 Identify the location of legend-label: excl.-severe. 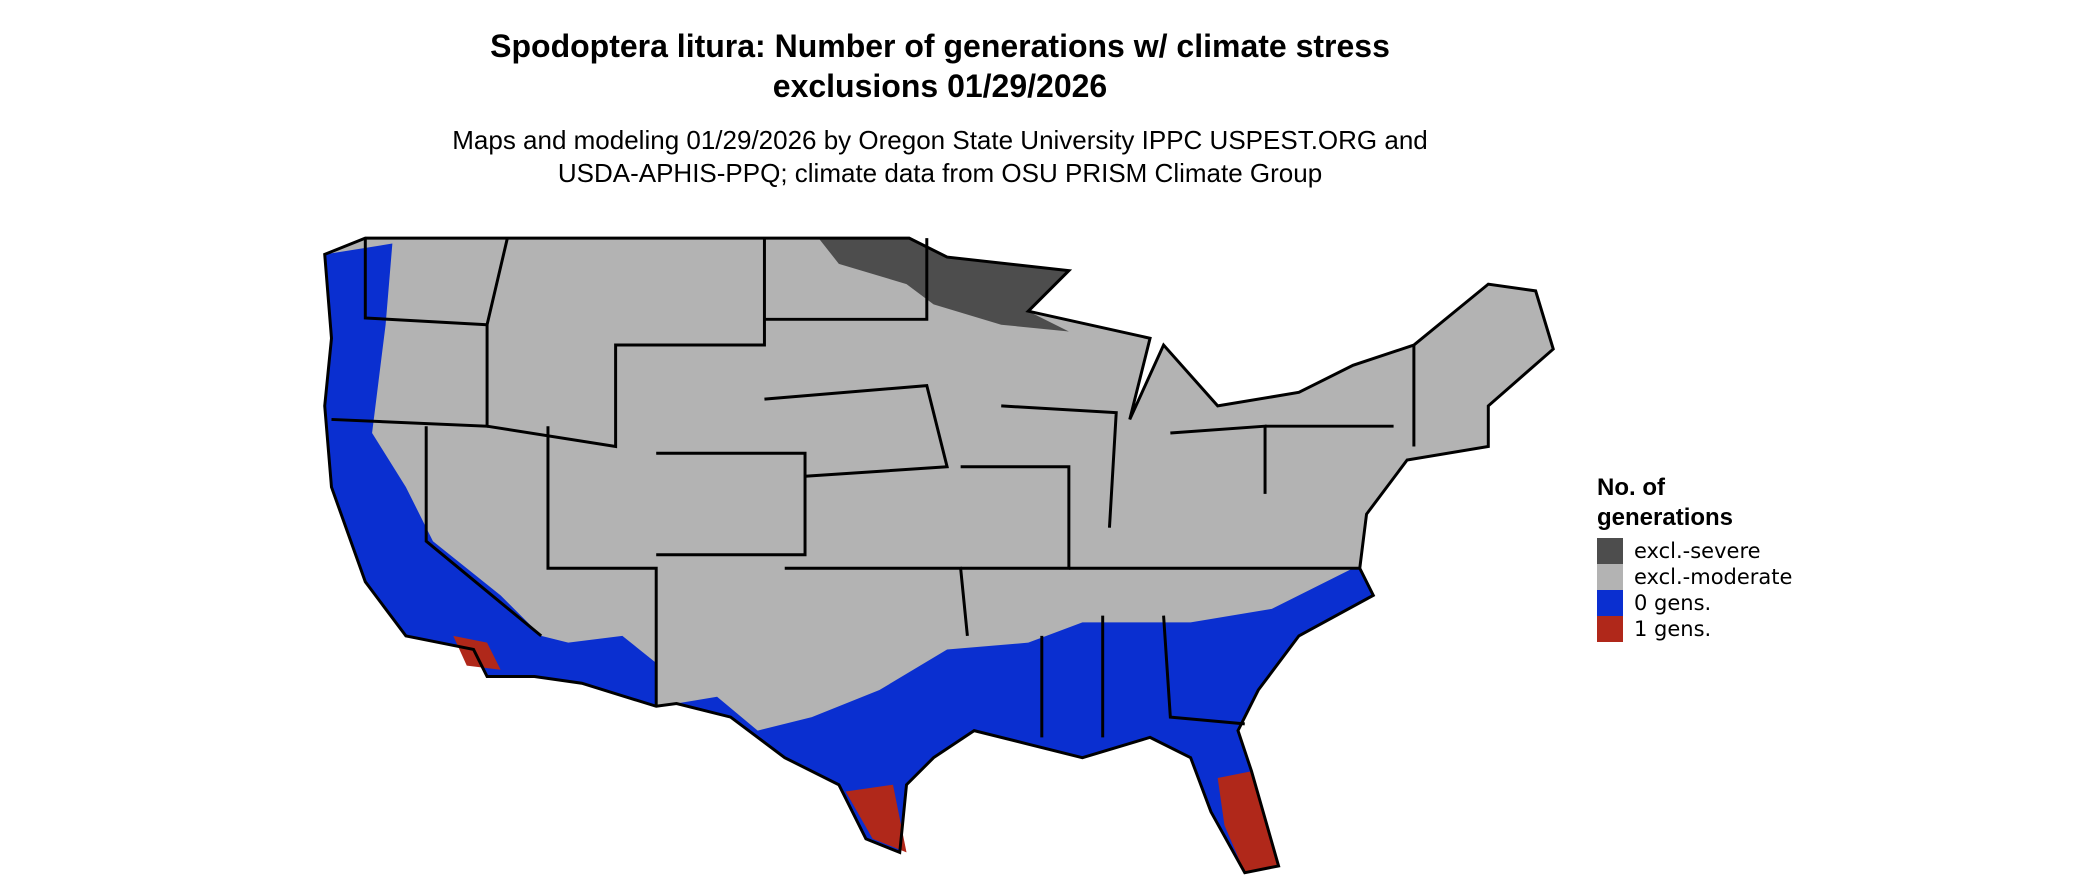
(1697, 551).